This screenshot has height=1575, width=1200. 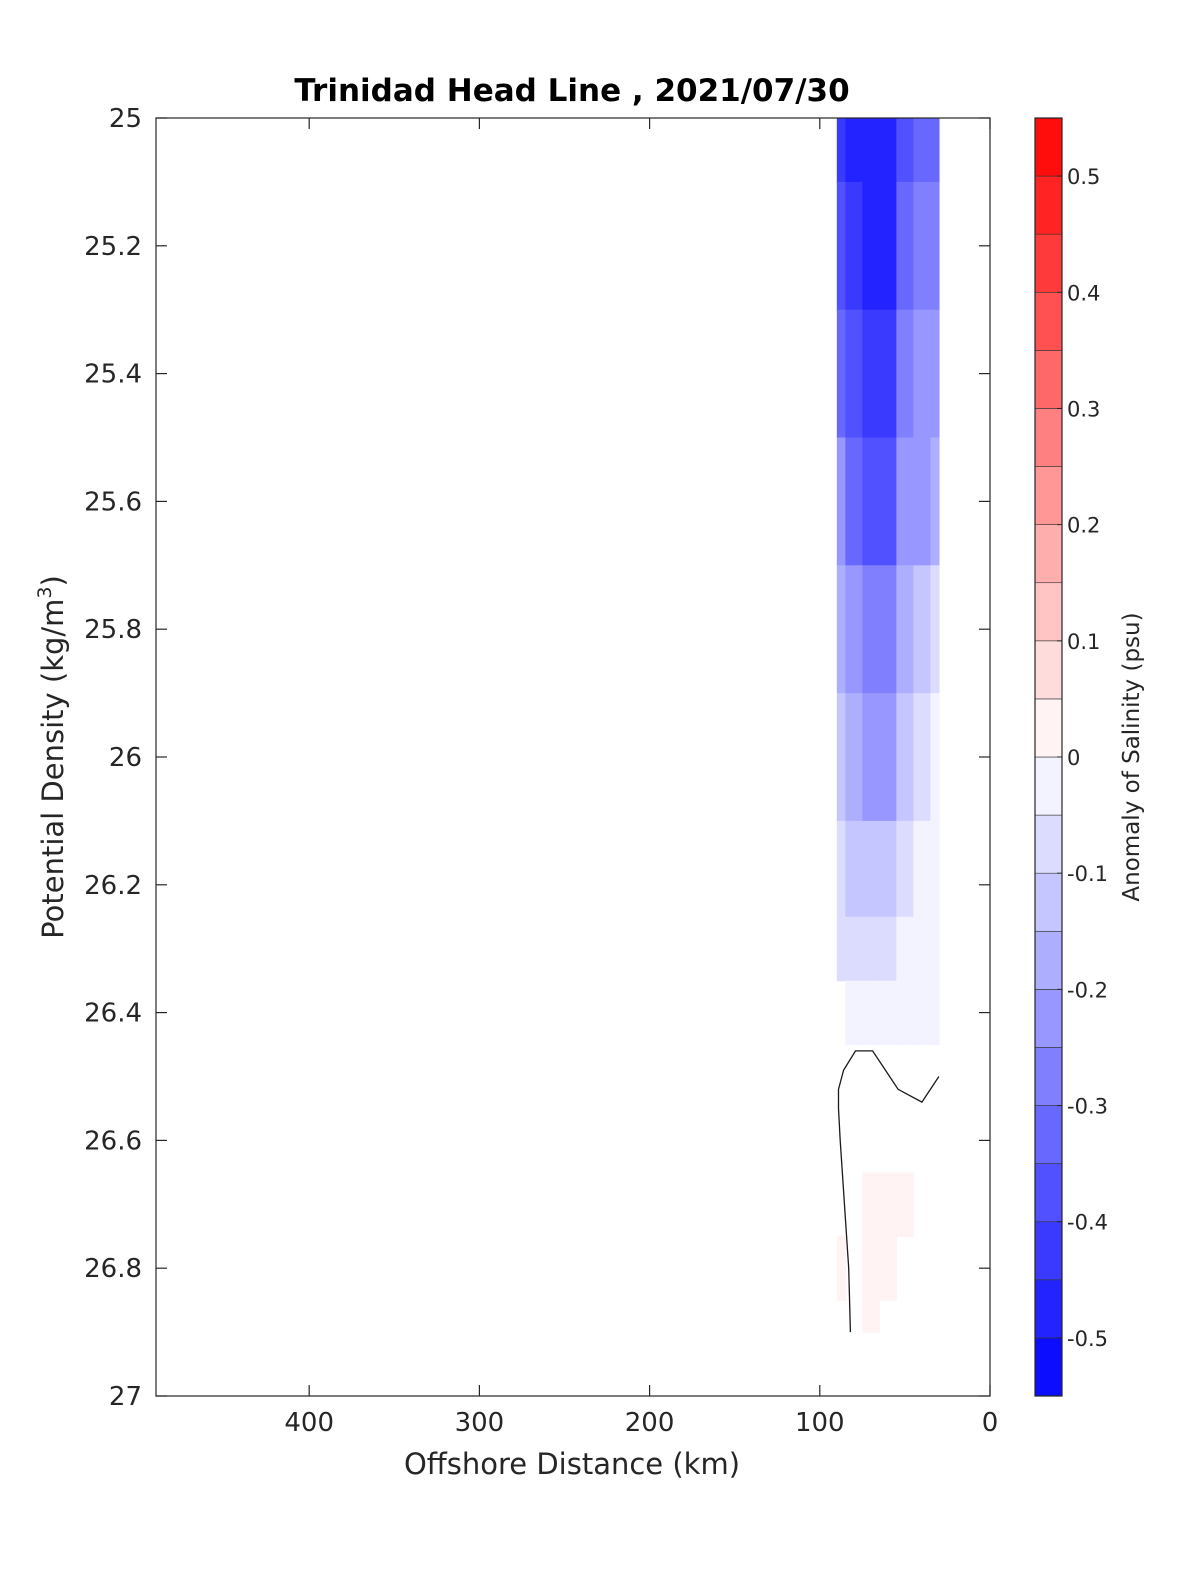 What do you see at coordinates (480, 1423) in the screenshot?
I see `x-tick-label: 300` at bounding box center [480, 1423].